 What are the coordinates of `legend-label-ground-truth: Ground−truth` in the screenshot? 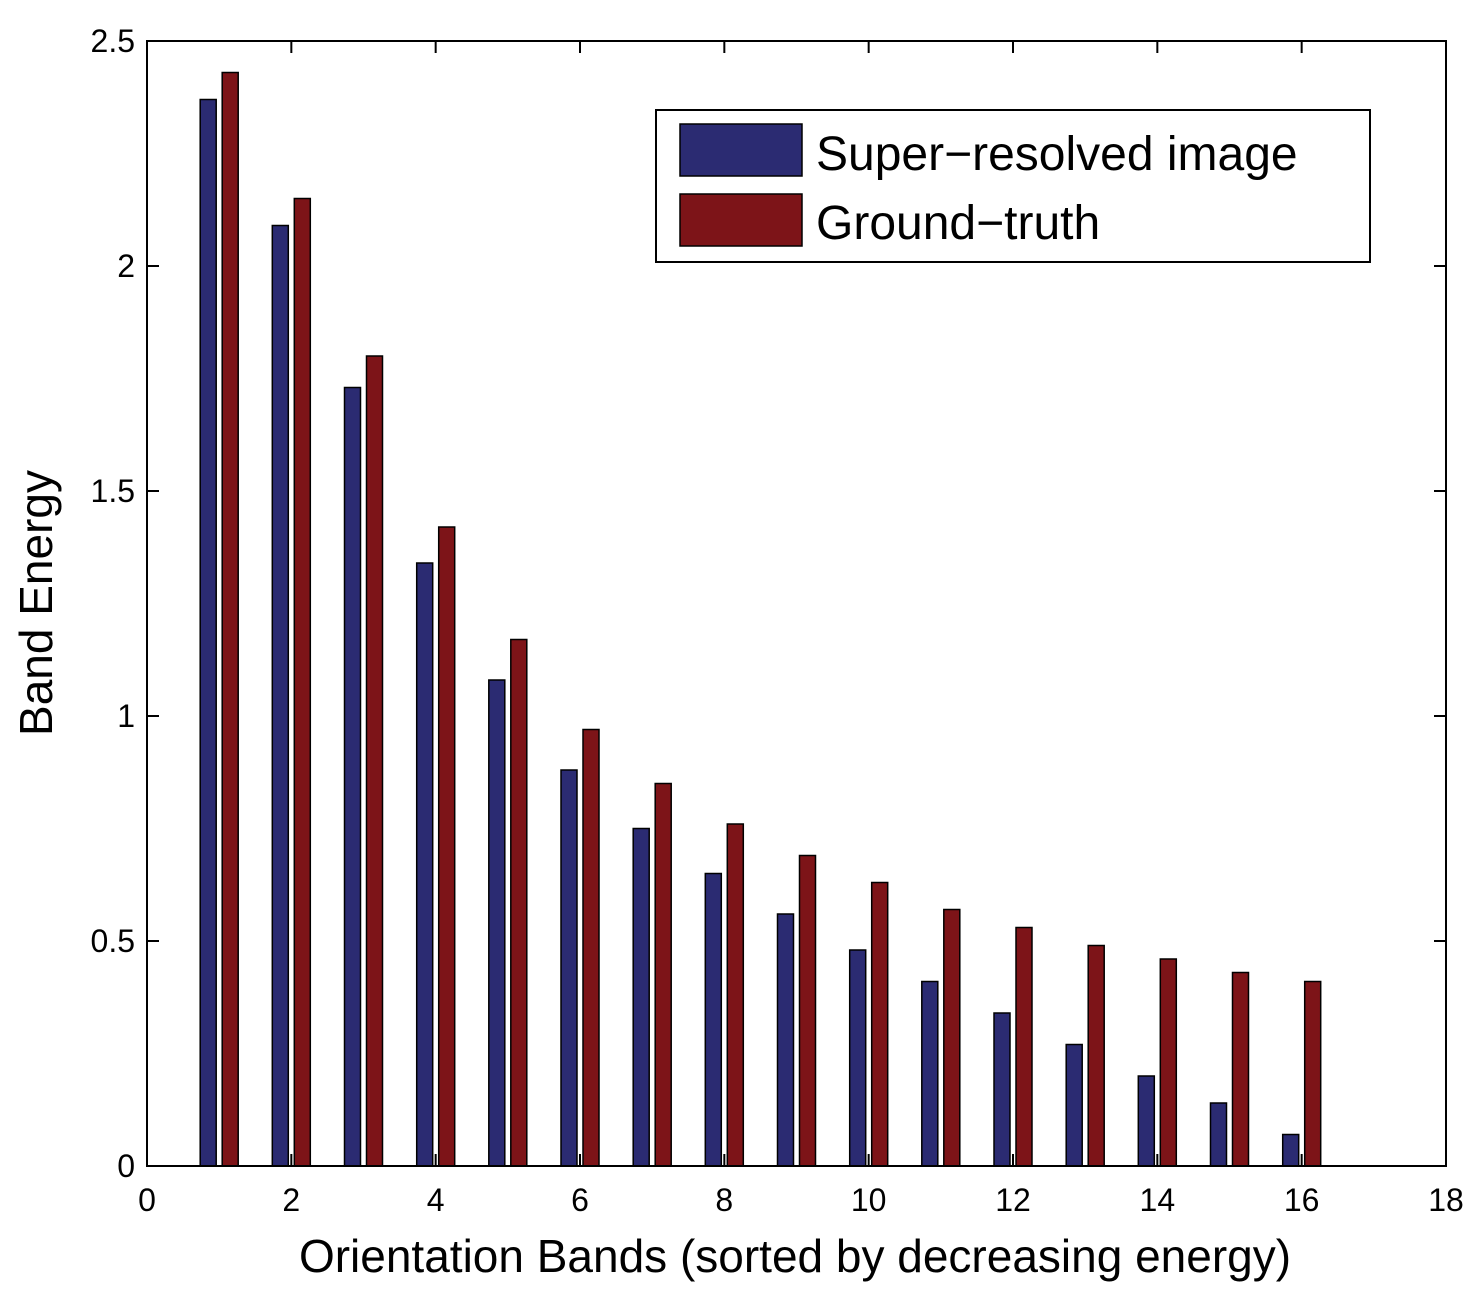 It's located at (958, 223).